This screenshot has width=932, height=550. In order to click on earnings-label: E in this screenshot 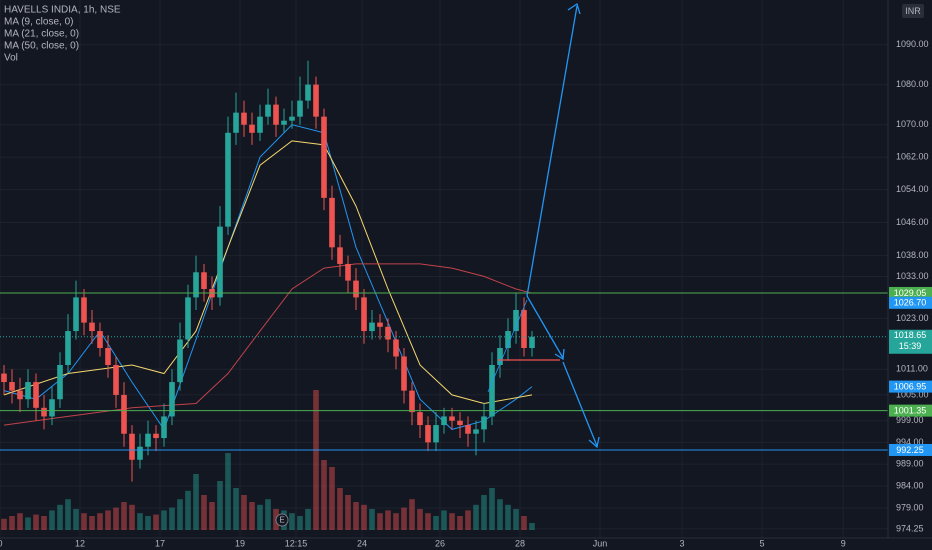, I will do `click(281, 520)`.